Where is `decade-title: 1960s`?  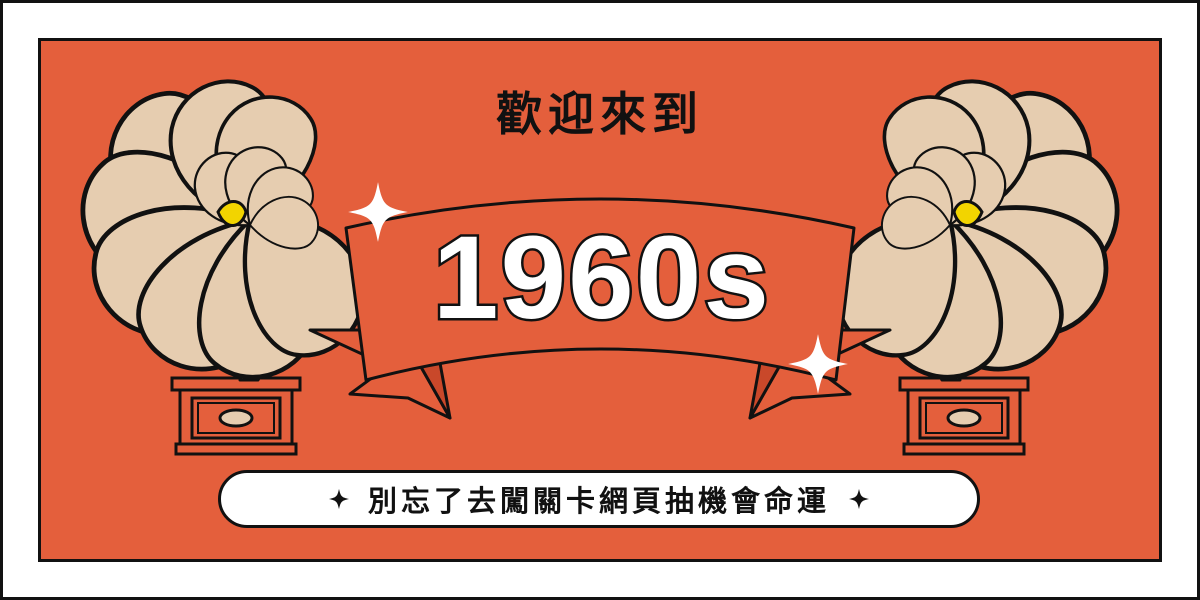
decade-title: 1960s is located at coordinates (602, 278).